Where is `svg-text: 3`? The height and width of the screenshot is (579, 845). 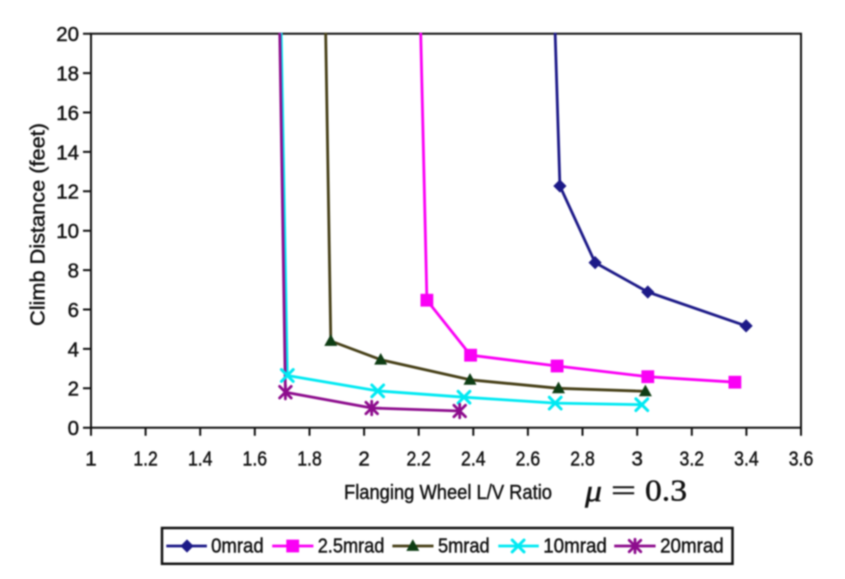 svg-text: 3 is located at coordinates (636, 459).